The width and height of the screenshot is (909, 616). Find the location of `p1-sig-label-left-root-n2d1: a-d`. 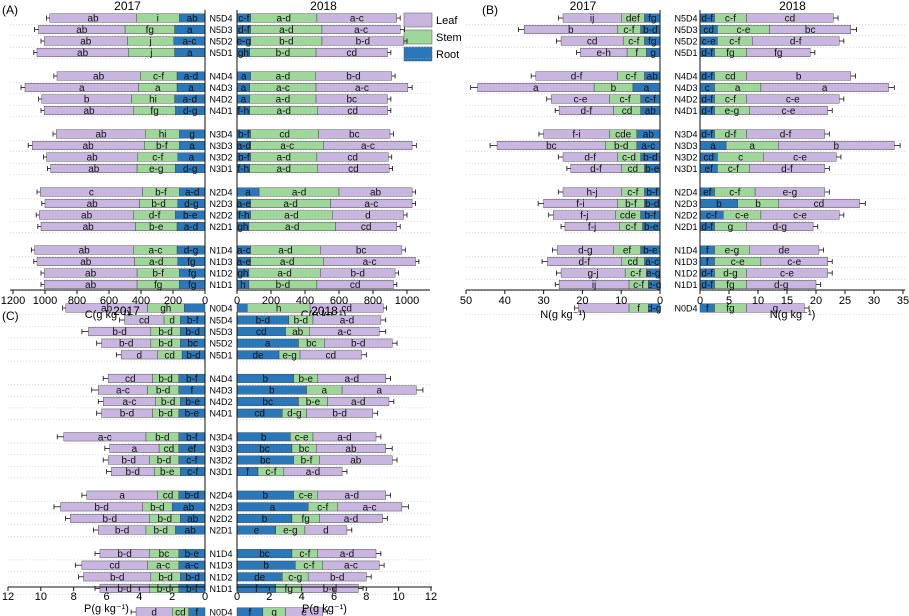

p1-sig-label-left-root-n2d1: a-d is located at coordinates (191, 227).